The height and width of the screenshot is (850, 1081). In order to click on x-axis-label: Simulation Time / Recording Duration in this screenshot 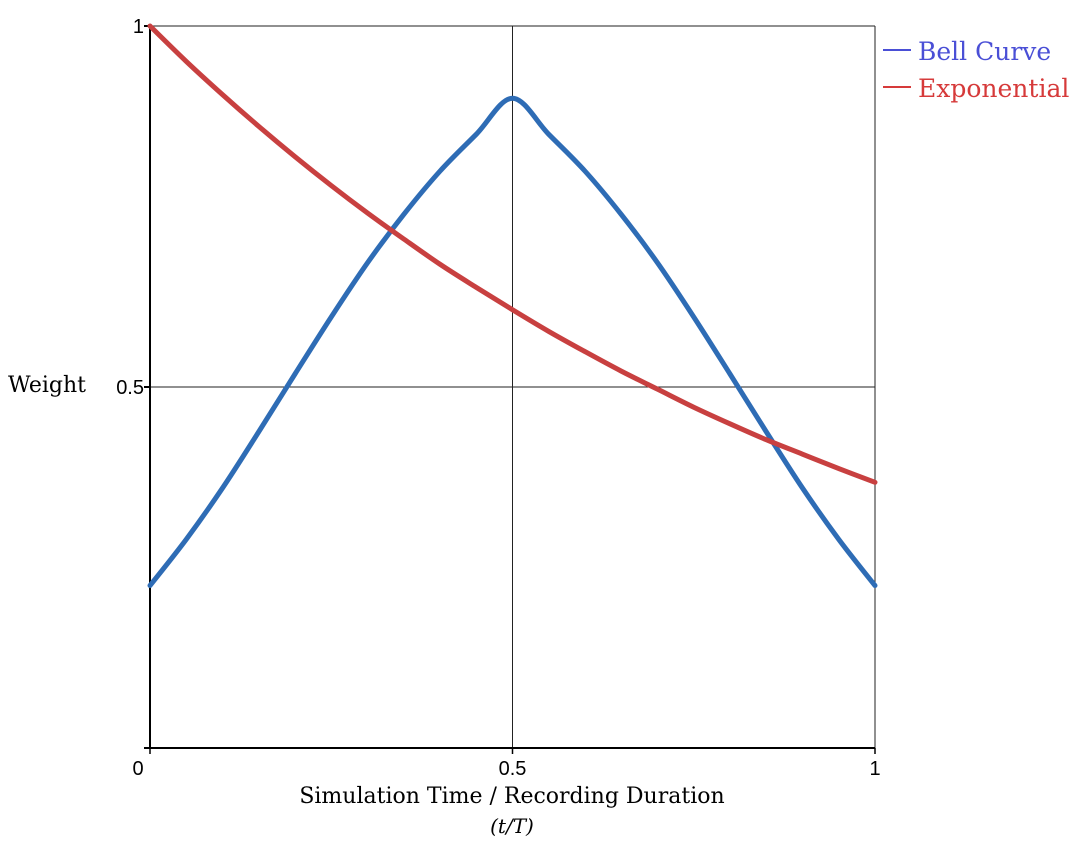, I will do `click(511, 796)`.